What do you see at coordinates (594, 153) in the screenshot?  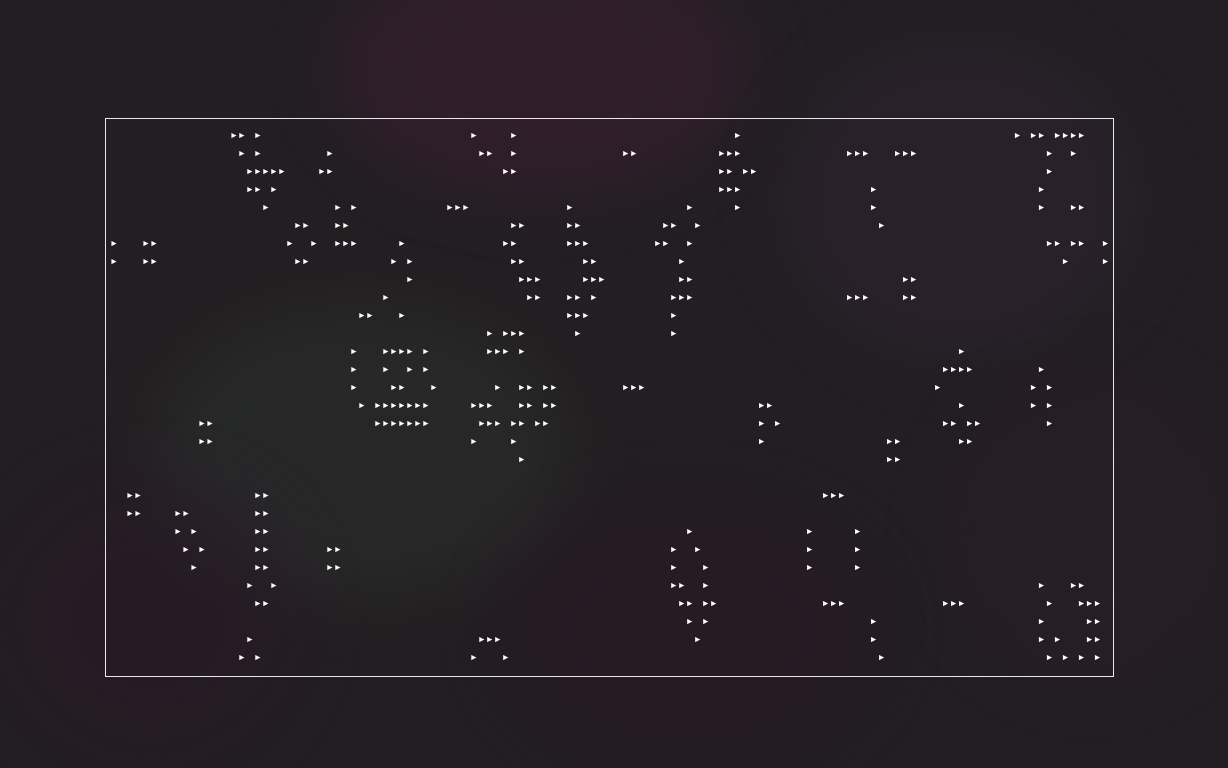 I see `glyph-row: ▸ ▸ ▸ ▸▸ ▸ ▸▸ ▸▸▸ ▸▸▸ ▸▸▸ ▸ ▸` at bounding box center [594, 153].